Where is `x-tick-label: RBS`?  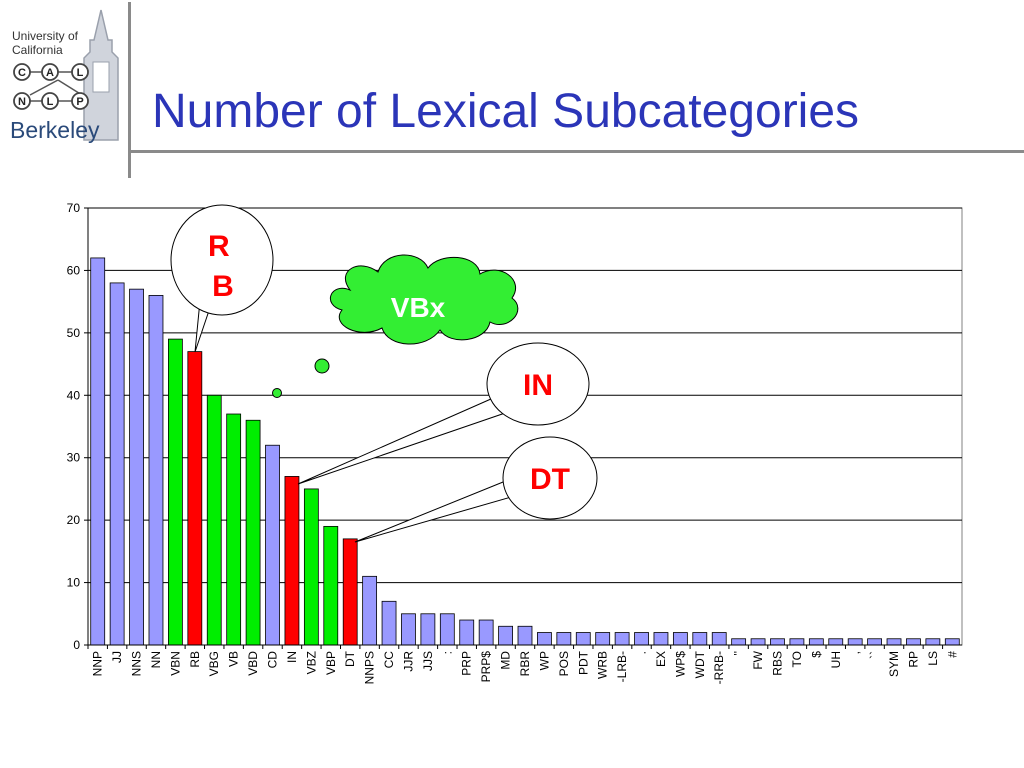 x-tick-label: RBS is located at coordinates (777, 663).